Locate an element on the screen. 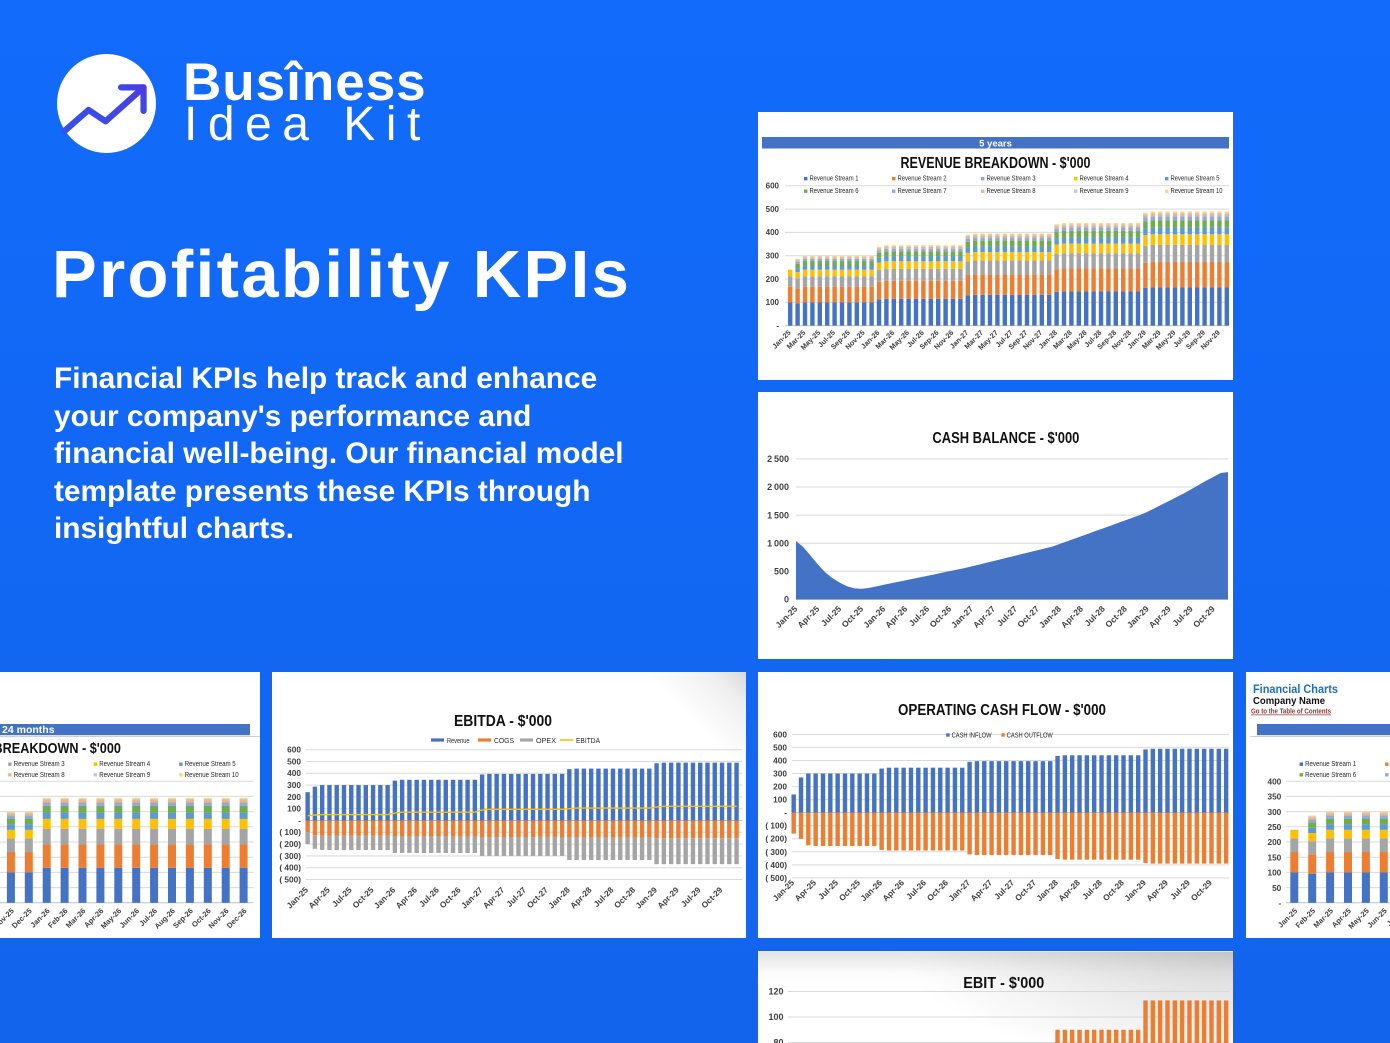  svg-text: Revenue Stream 2 is located at coordinates (922, 178).